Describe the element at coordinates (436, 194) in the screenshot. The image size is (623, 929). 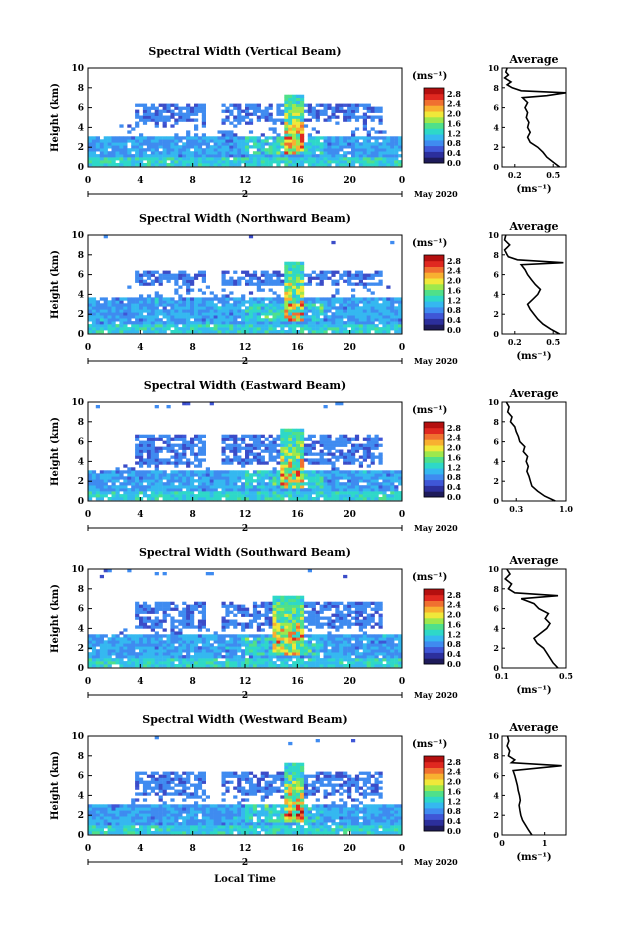
I see `date-label: May 2020` at that location.